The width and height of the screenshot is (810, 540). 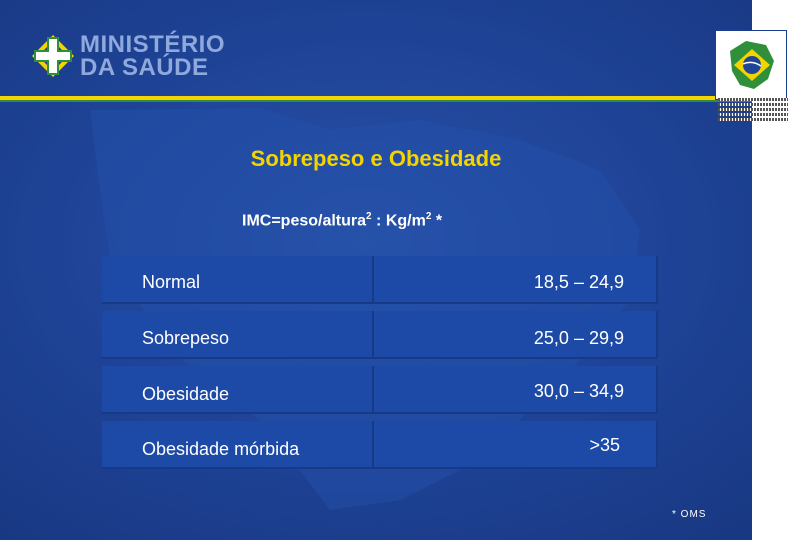 What do you see at coordinates (753, 109) in the screenshot?
I see `seal-caption-lines` at bounding box center [753, 109].